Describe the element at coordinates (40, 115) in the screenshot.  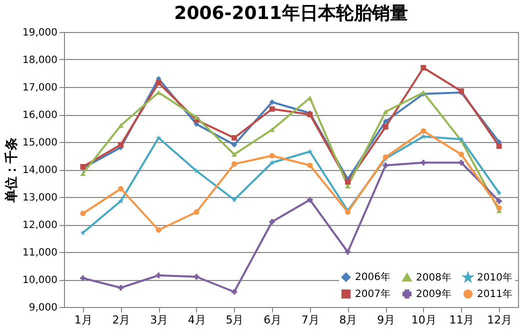
I see `y-tick-label: 16,000` at that location.